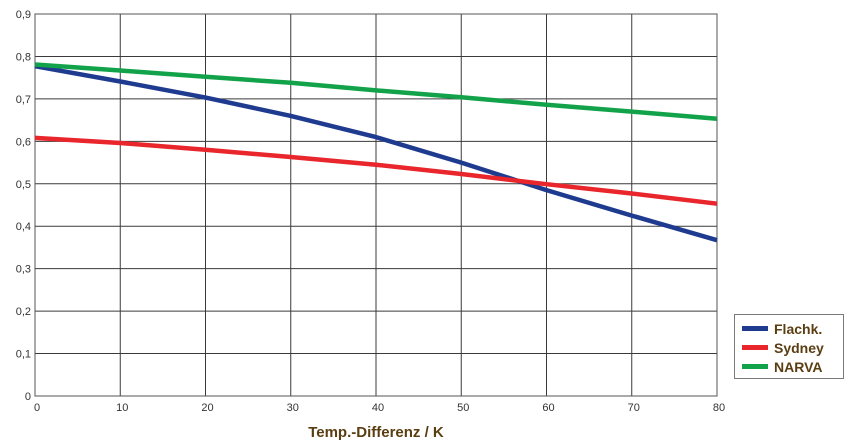 Image resolution: width=852 pixels, height=440 pixels. I want to click on y-tick-label: 0,4, so click(23, 227).